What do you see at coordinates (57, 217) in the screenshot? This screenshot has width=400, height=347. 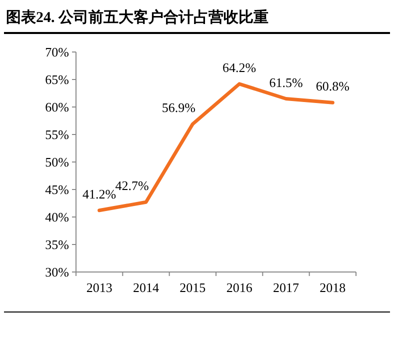 I see `y-tick-label: 40%` at bounding box center [57, 217].